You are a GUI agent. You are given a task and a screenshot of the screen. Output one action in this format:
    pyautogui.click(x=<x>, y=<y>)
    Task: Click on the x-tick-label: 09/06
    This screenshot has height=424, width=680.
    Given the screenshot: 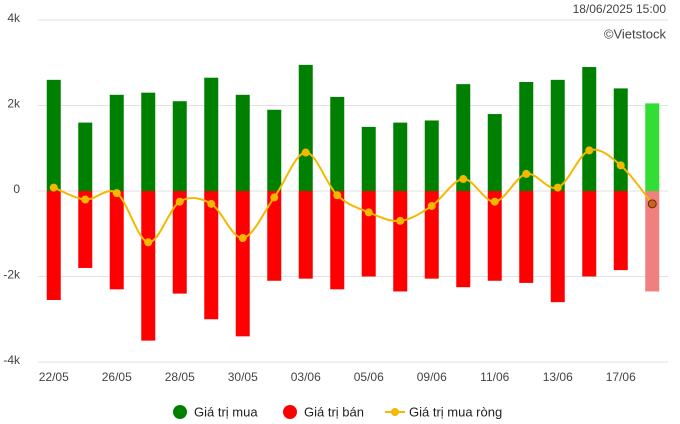 What is the action you would take?
    pyautogui.click(x=432, y=377)
    